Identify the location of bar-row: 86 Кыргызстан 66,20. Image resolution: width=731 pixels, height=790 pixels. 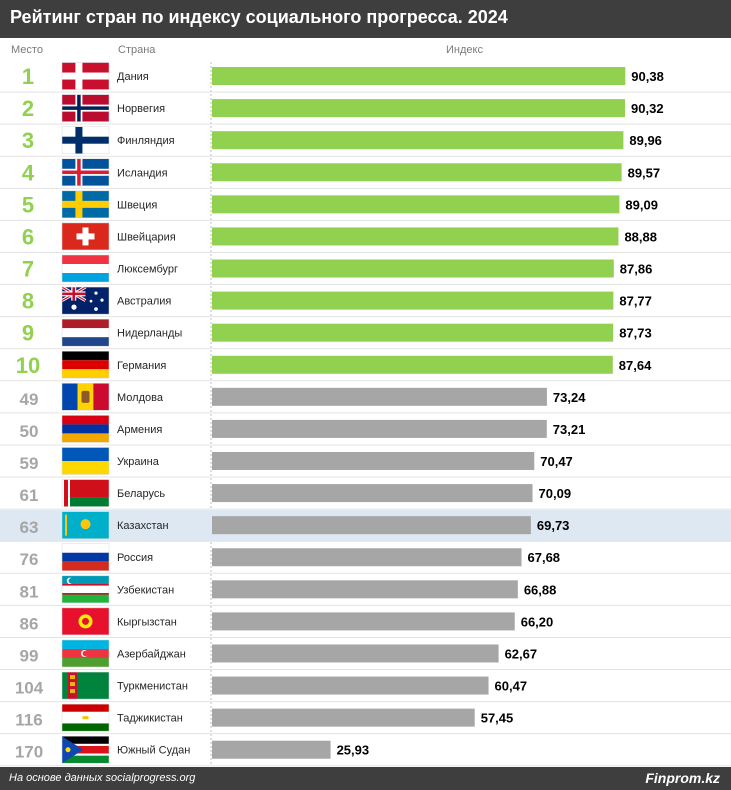
(365, 622).